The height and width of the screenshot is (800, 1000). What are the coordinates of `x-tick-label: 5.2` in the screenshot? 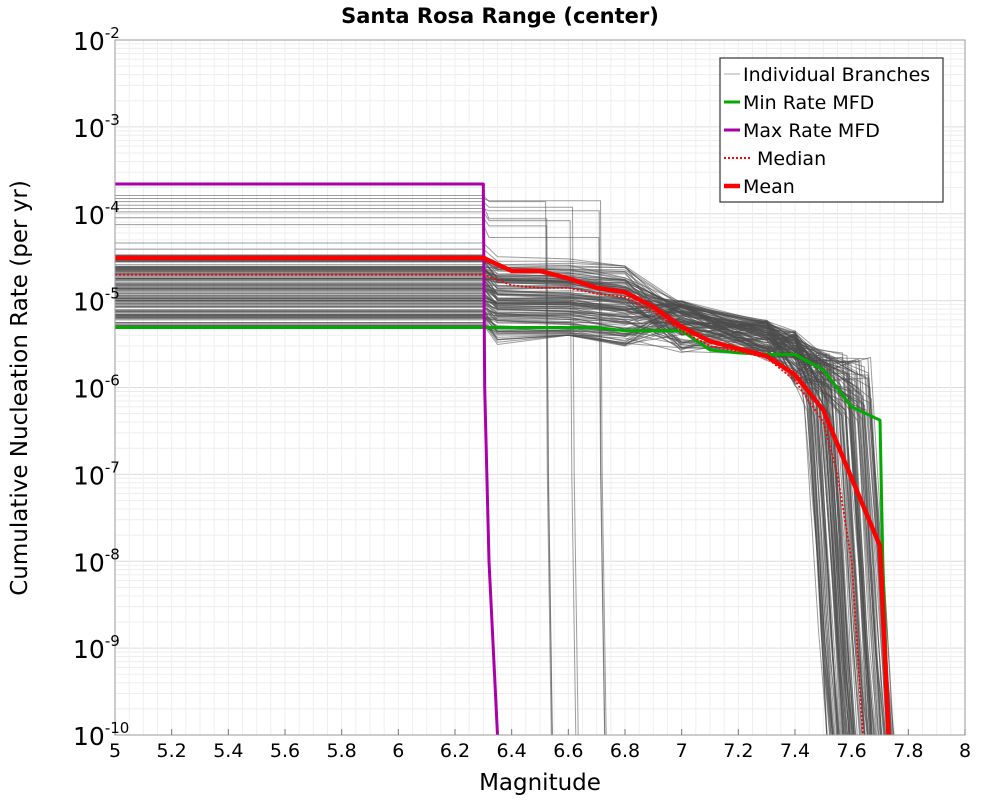 It's located at (172, 751).